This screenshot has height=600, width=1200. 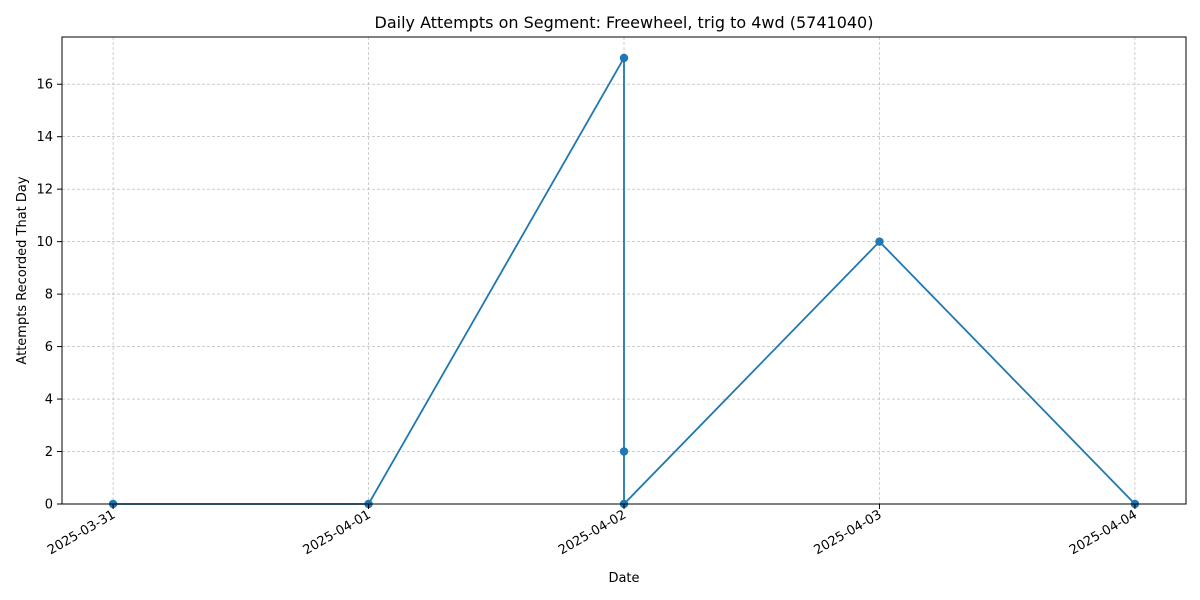 What do you see at coordinates (44, 242) in the screenshot?
I see `y-tick-label: 10` at bounding box center [44, 242].